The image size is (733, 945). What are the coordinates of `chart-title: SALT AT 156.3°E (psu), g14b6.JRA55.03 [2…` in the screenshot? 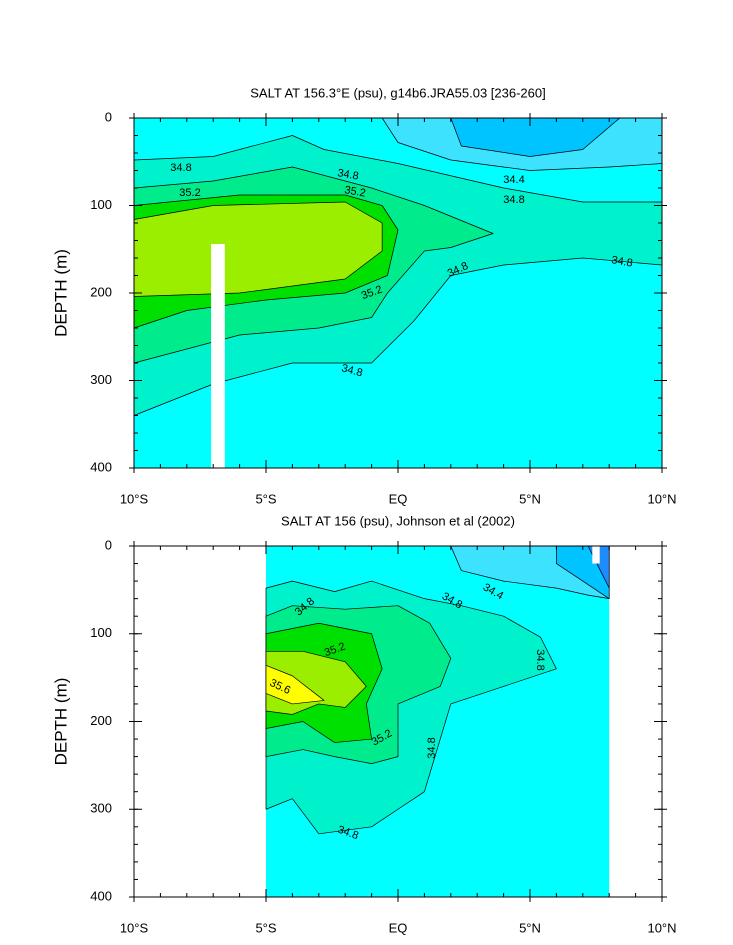 It's located at (397, 92).